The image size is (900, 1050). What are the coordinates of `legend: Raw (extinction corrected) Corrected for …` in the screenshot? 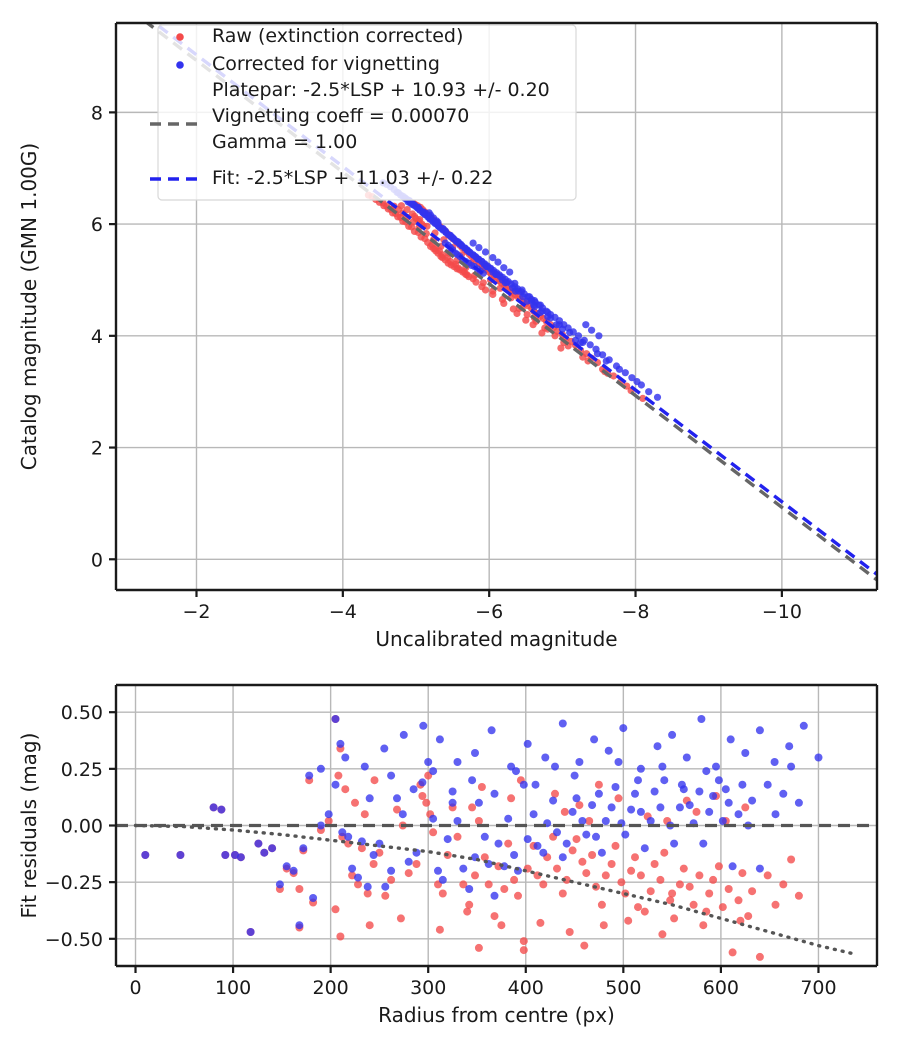 It's located at (363, 112).